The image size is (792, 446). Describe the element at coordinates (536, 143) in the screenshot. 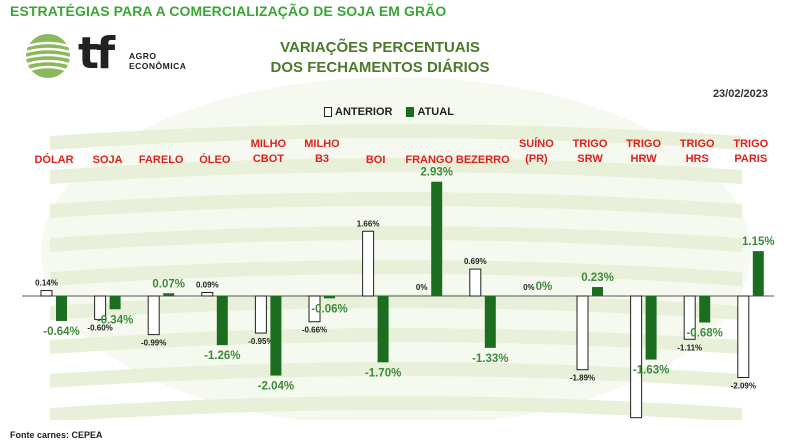

I see `category-label: SUÍNO` at that location.